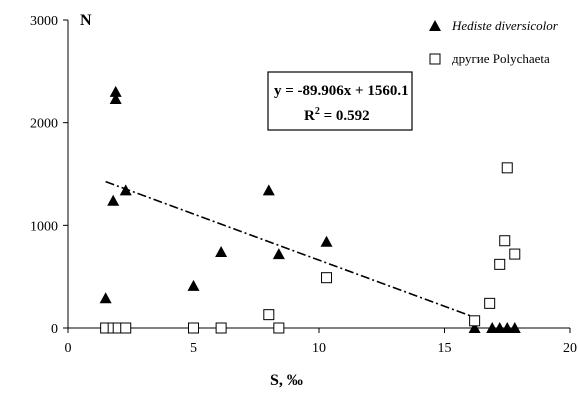  I want to click on y-tick-label: 3000, so click(44, 21).